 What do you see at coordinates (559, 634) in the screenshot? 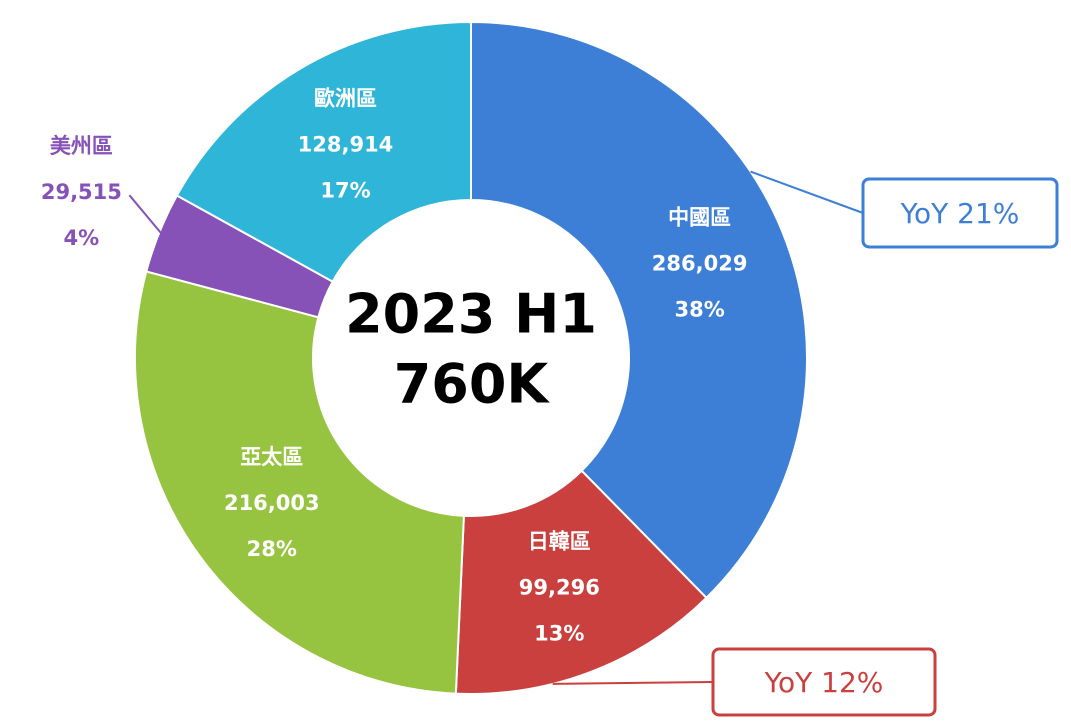
I see `slice-label: 13%` at bounding box center [559, 634].